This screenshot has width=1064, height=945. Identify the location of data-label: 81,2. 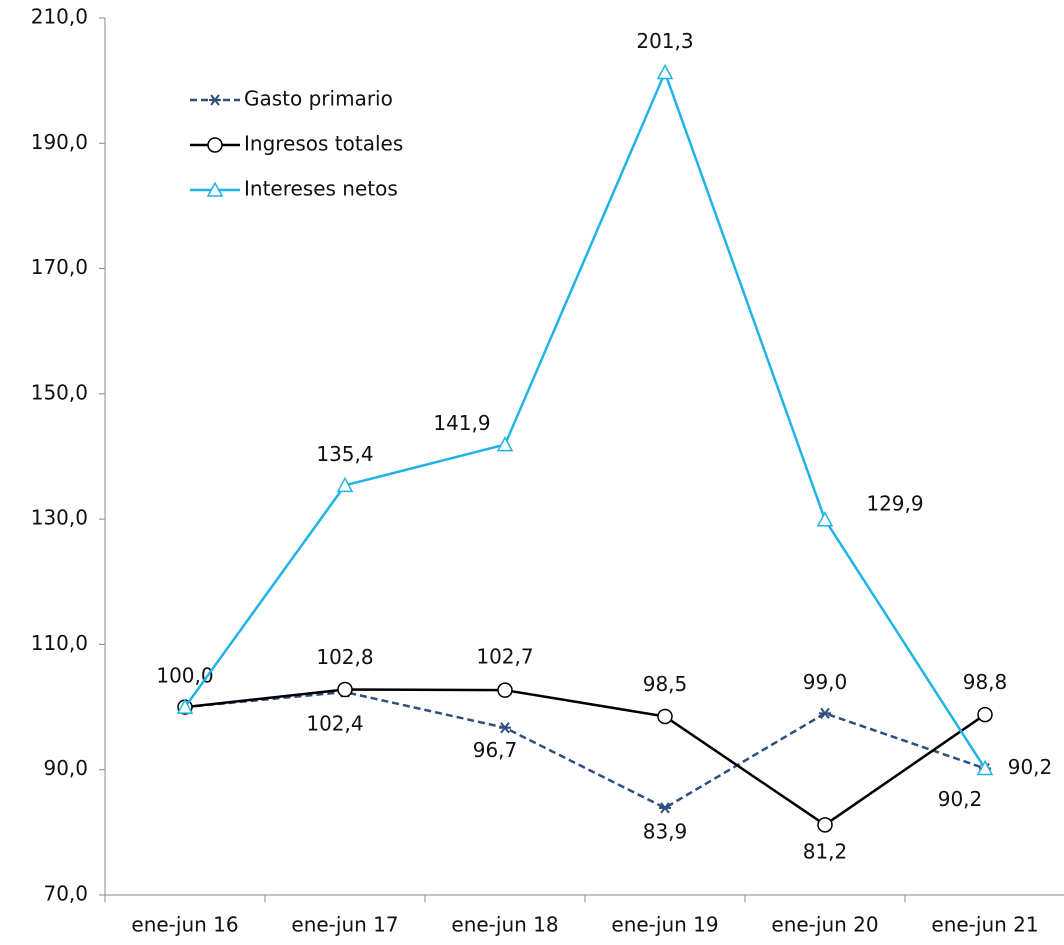
(825, 851).